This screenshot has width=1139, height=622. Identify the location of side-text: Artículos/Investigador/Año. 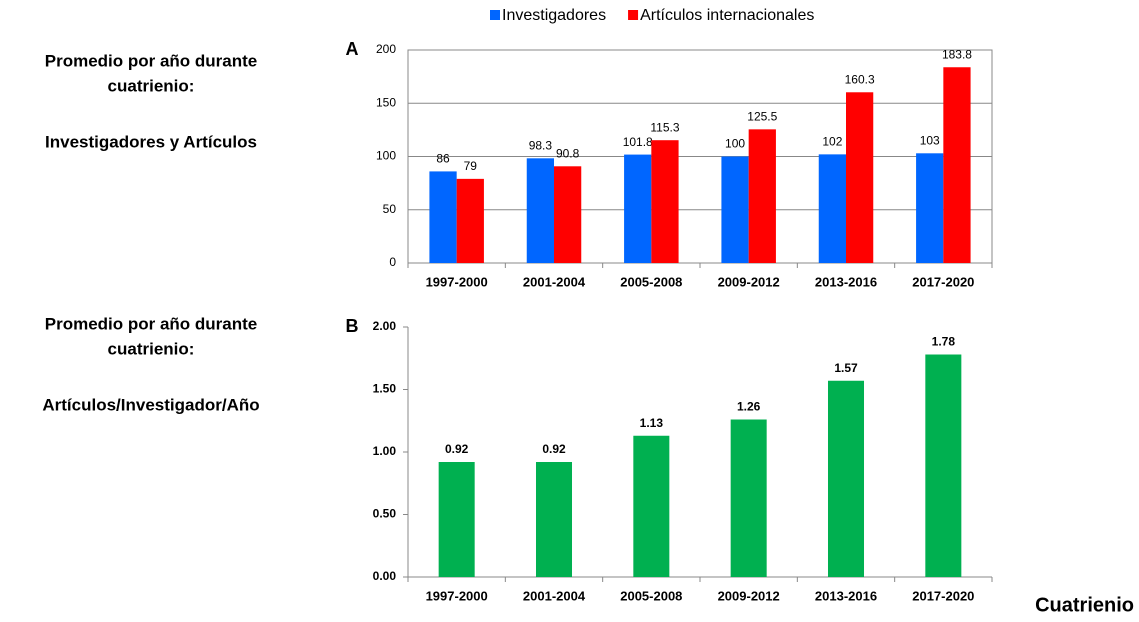
(150, 404).